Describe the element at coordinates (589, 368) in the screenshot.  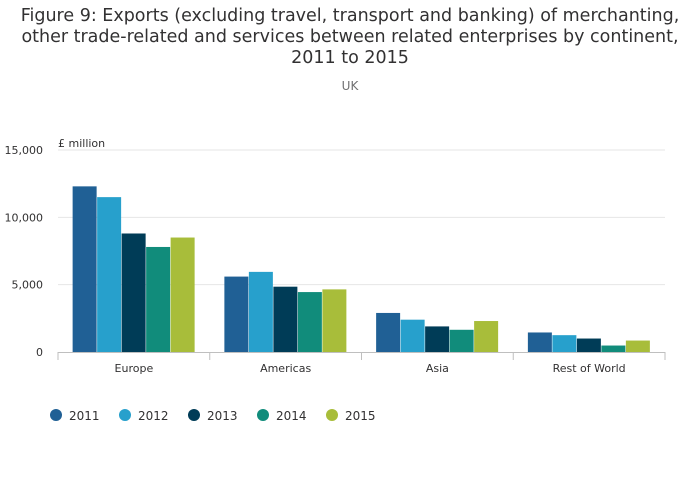
I see `x-tick-label: Rest of World` at that location.